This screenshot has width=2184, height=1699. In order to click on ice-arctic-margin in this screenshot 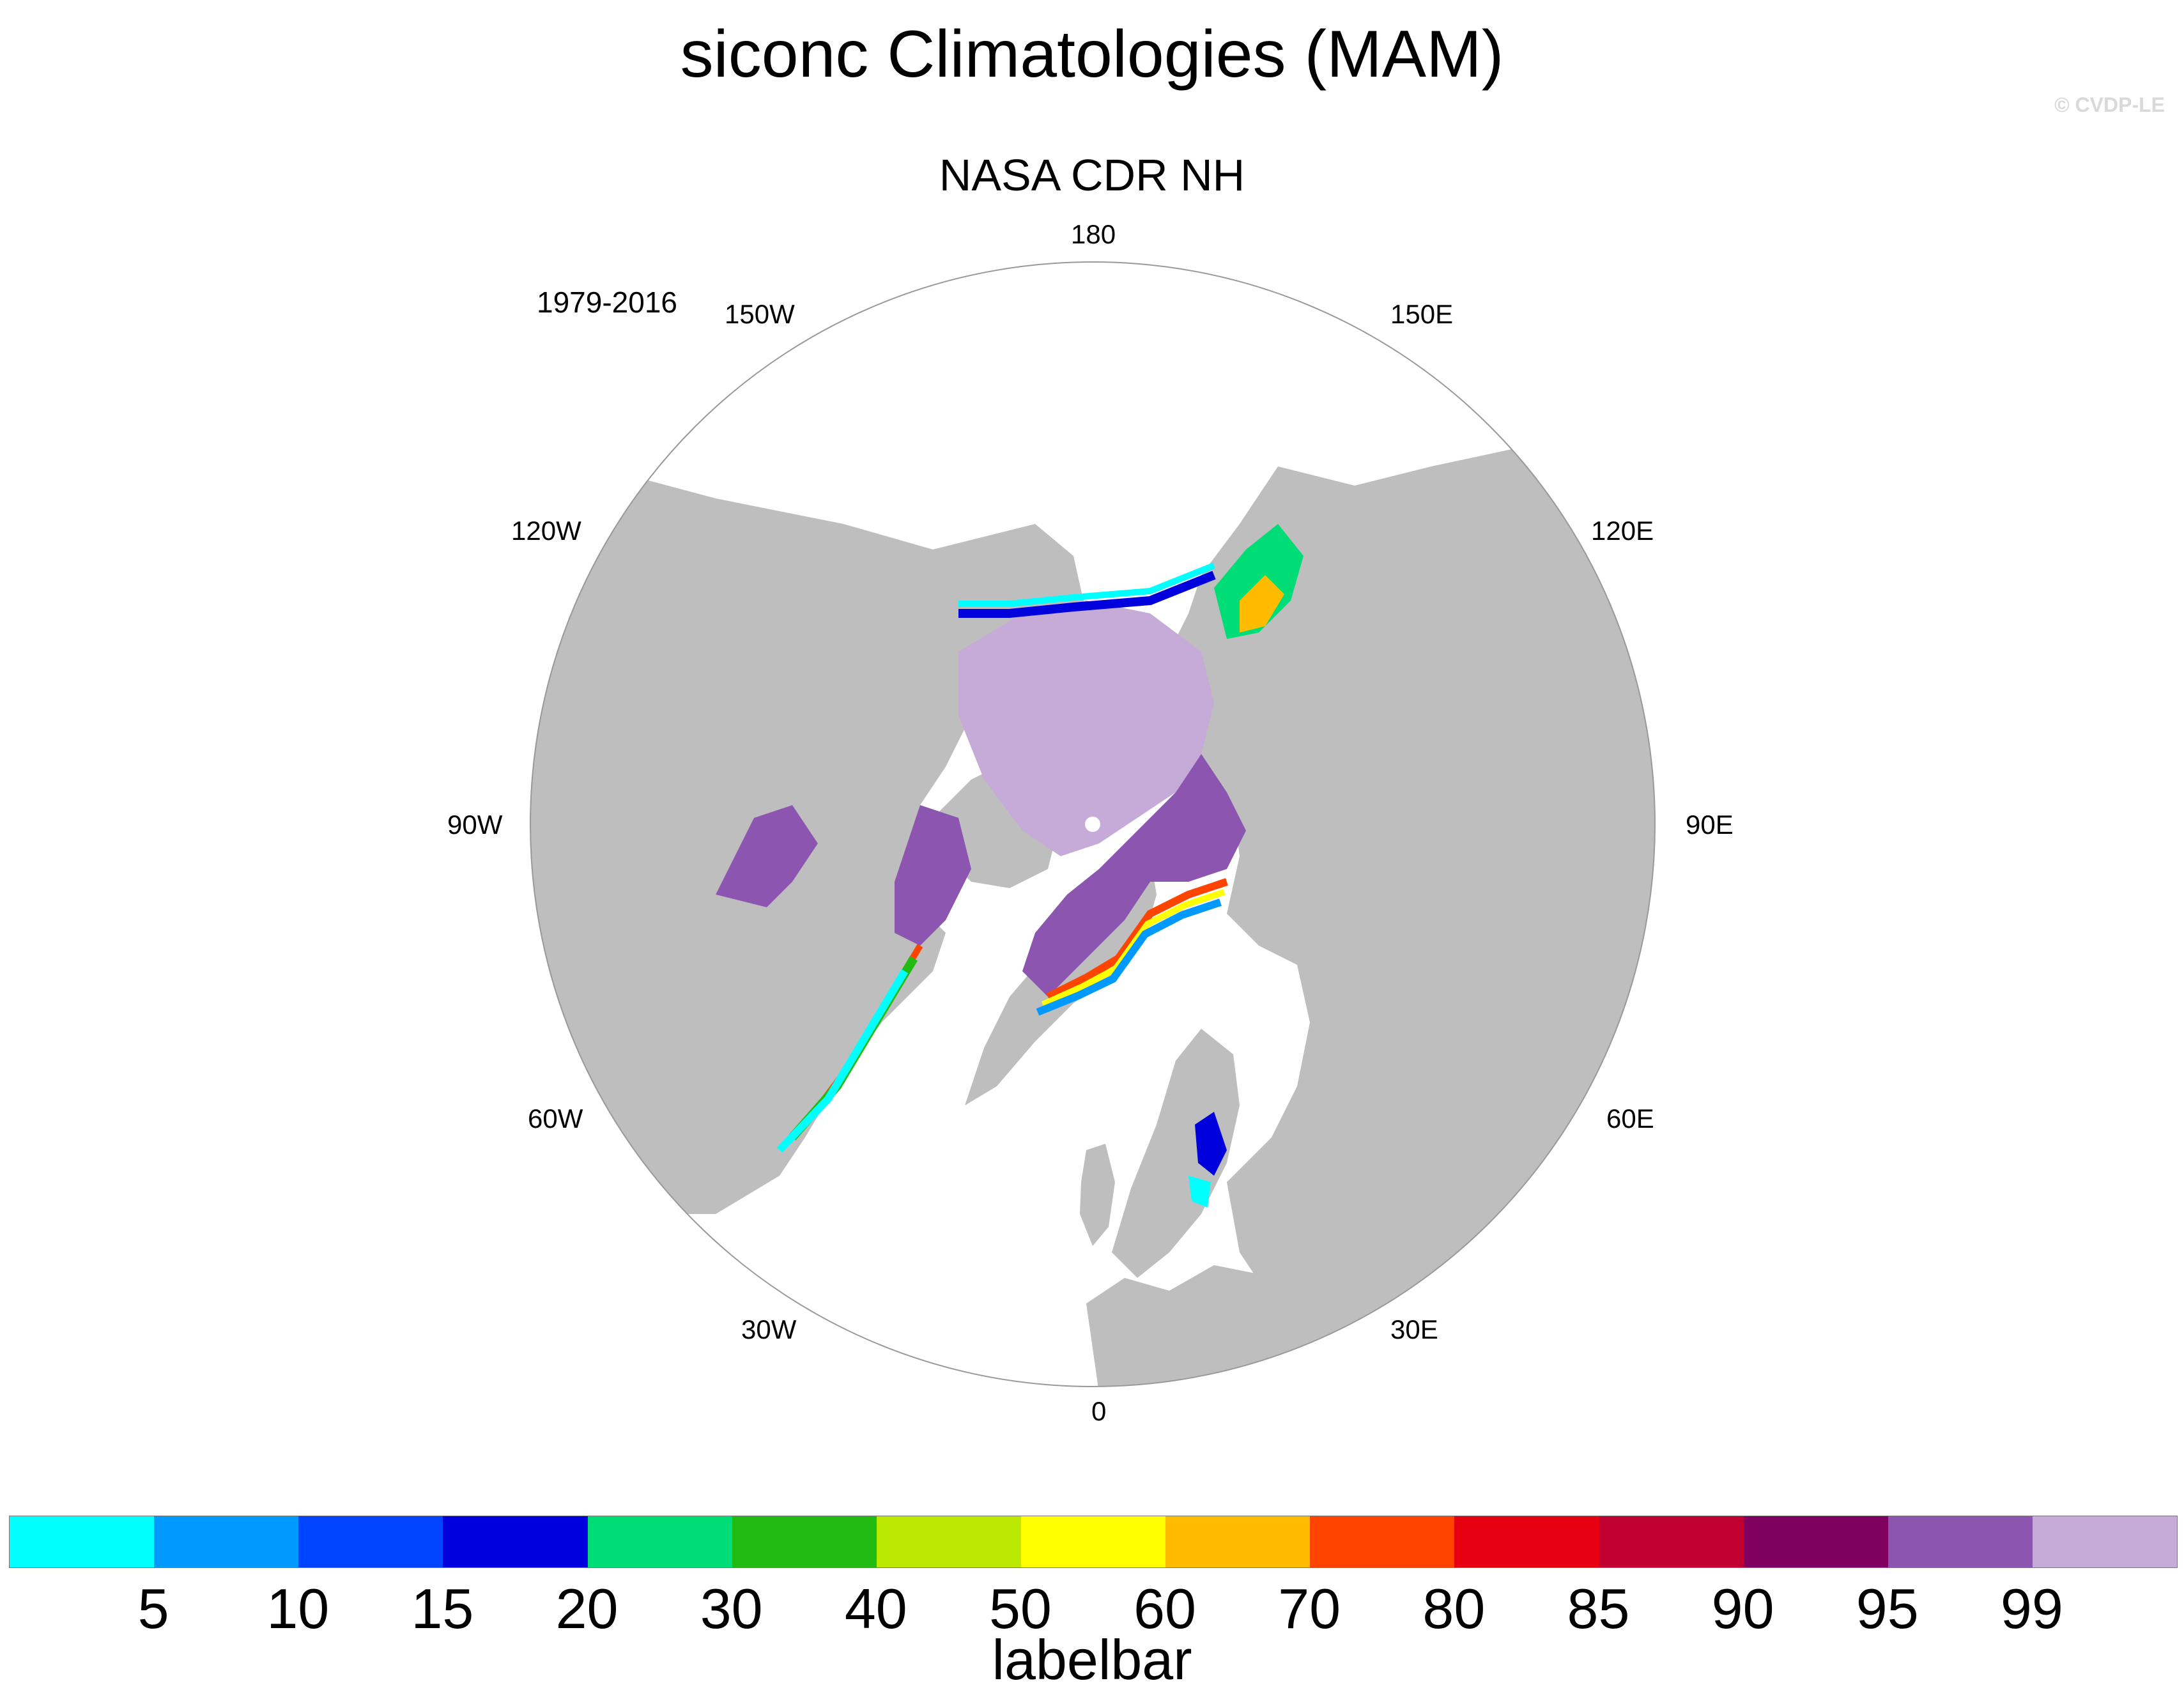, I will do `click(1134, 875)`.